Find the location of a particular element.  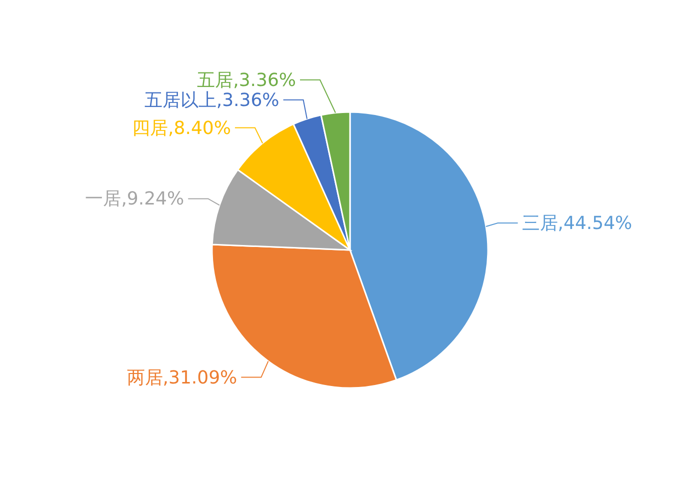

slice-label: 一居 is located at coordinates (103, 199).